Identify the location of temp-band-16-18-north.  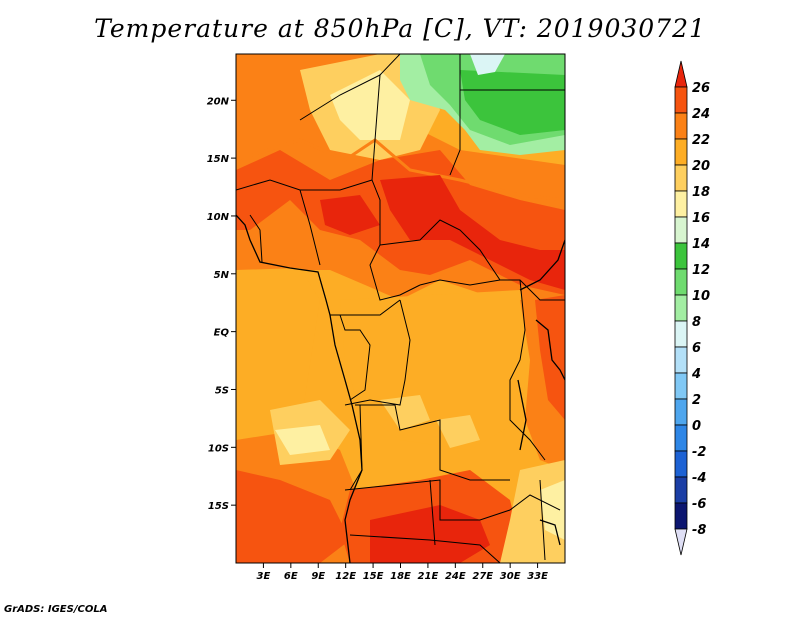
(370, 105).